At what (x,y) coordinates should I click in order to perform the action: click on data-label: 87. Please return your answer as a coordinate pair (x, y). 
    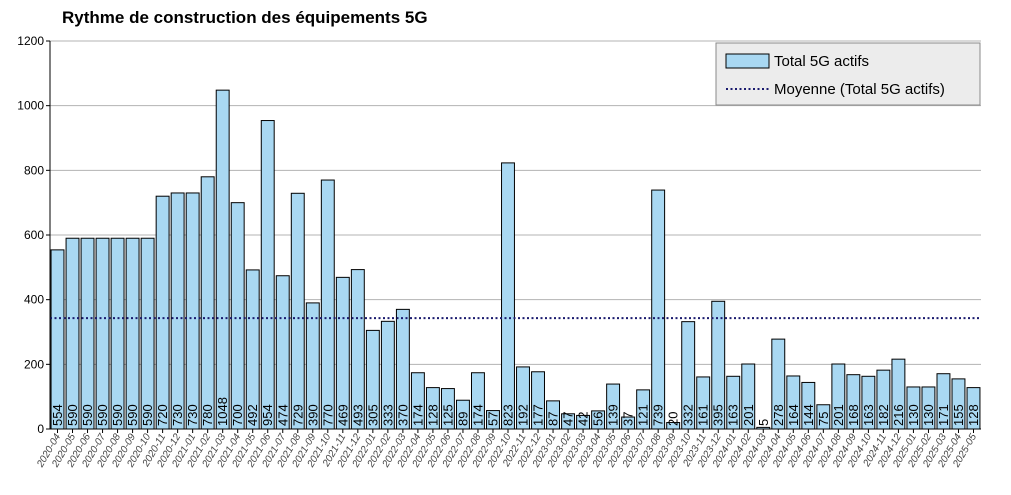
    Looking at the image, I should click on (553, 419).